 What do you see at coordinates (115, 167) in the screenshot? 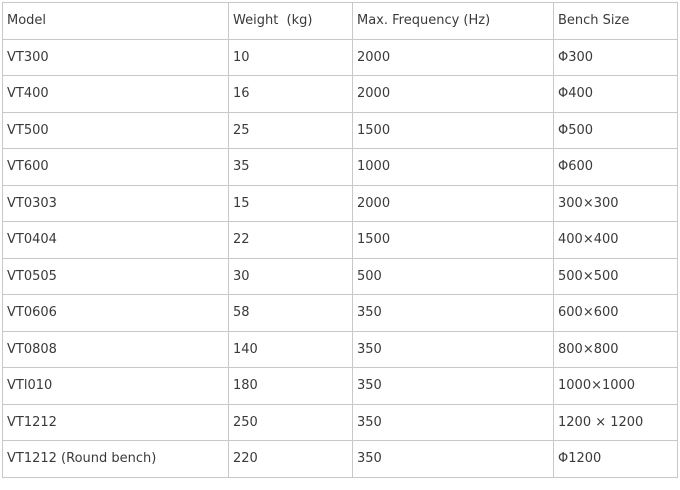
I see `model-cell: VT600` at bounding box center [115, 167].